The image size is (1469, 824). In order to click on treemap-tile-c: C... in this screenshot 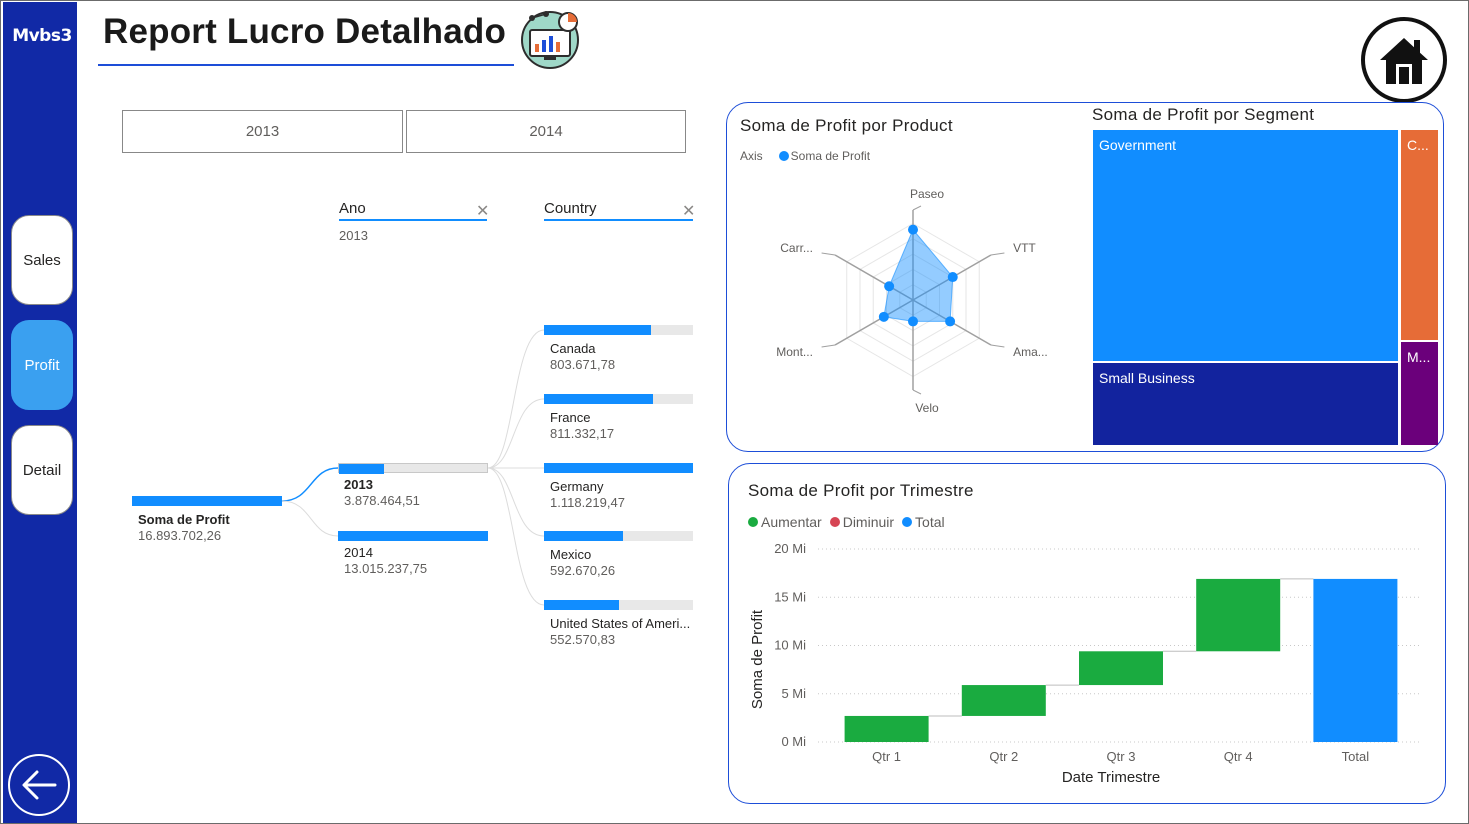, I will do `click(1419, 235)`.